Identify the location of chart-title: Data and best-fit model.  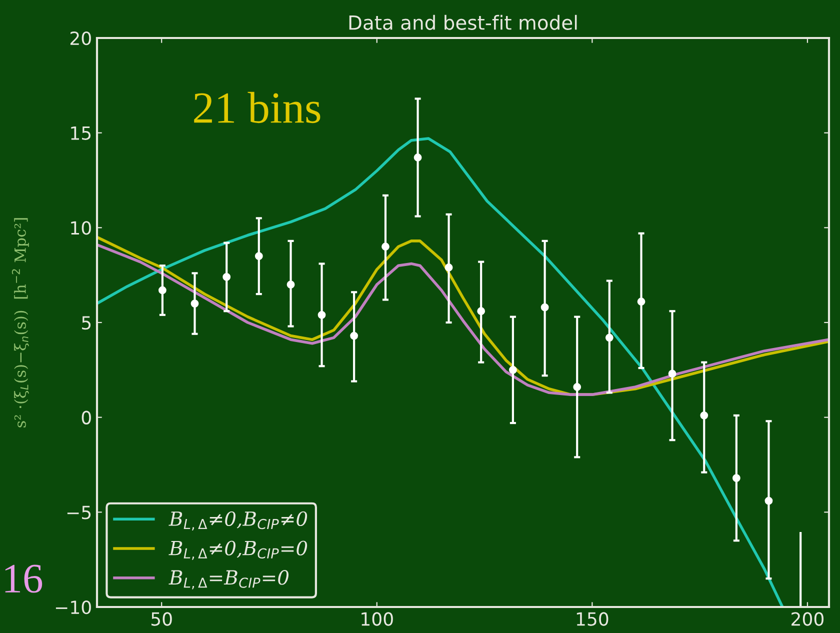
(463, 22).